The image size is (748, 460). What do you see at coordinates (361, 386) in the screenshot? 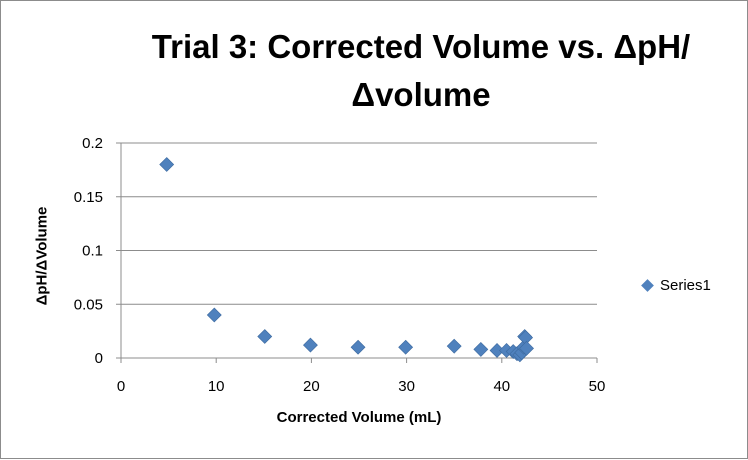
I see `x-tick-labels: 0 10 20 30 40 50` at bounding box center [361, 386].